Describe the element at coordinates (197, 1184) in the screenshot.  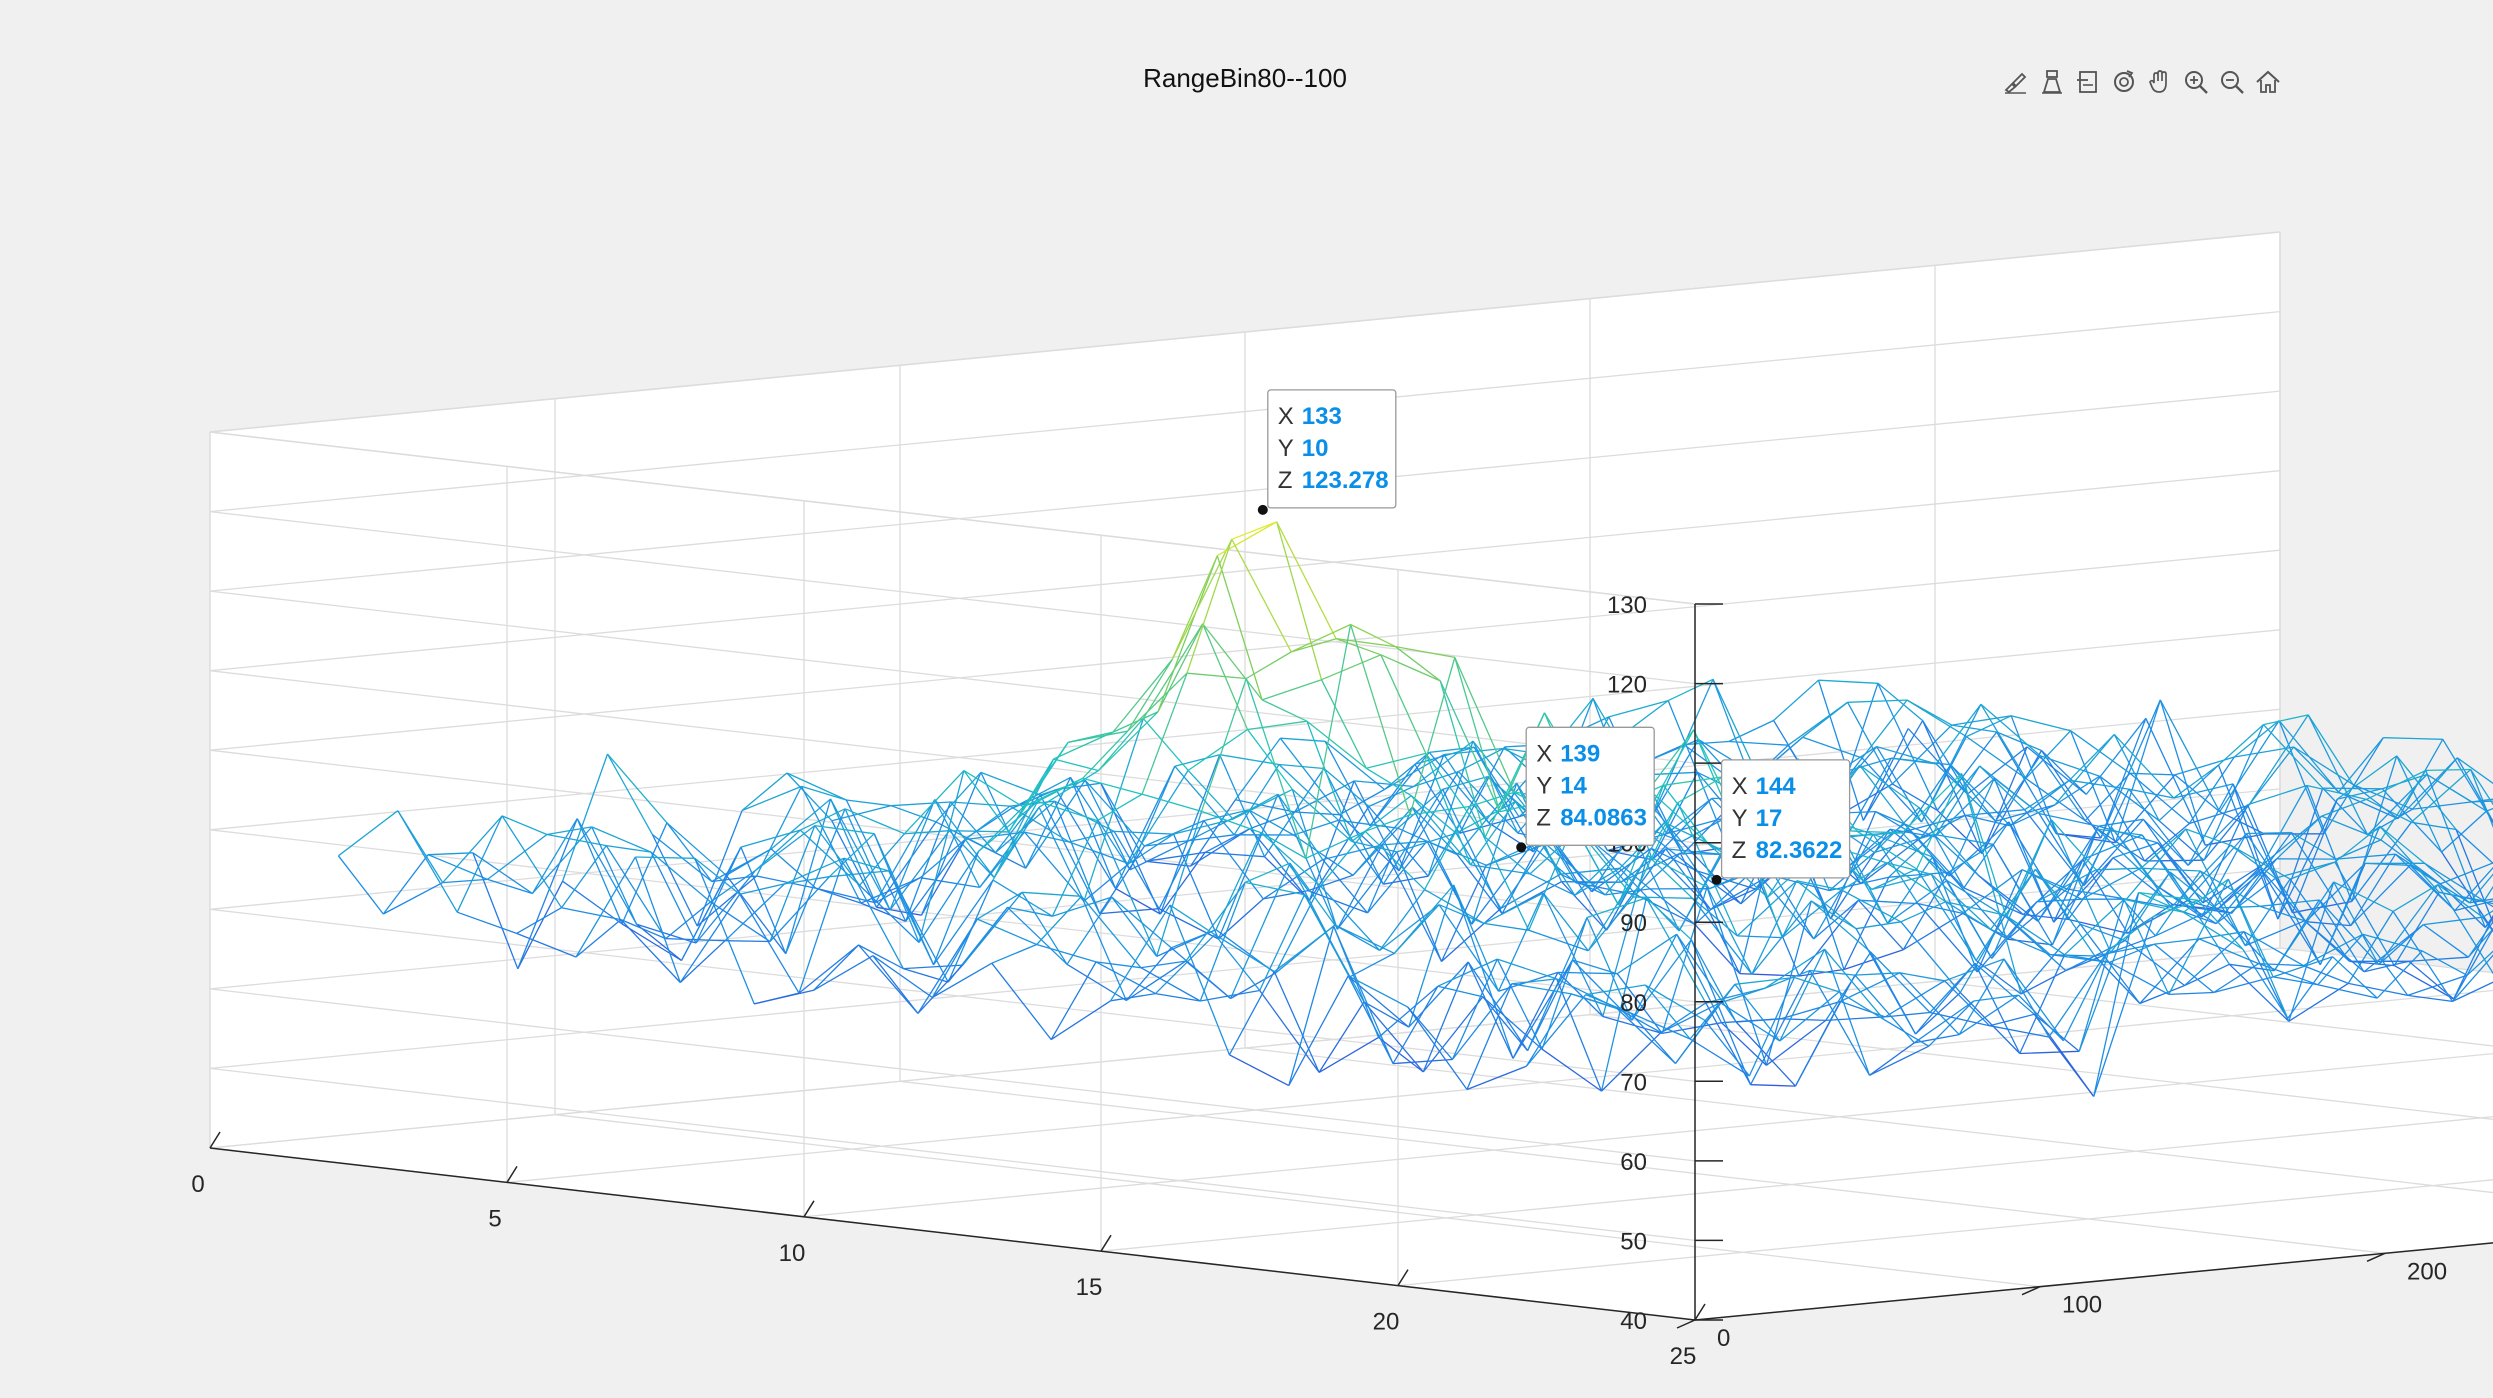
I see `y-tick-label: 0` at that location.